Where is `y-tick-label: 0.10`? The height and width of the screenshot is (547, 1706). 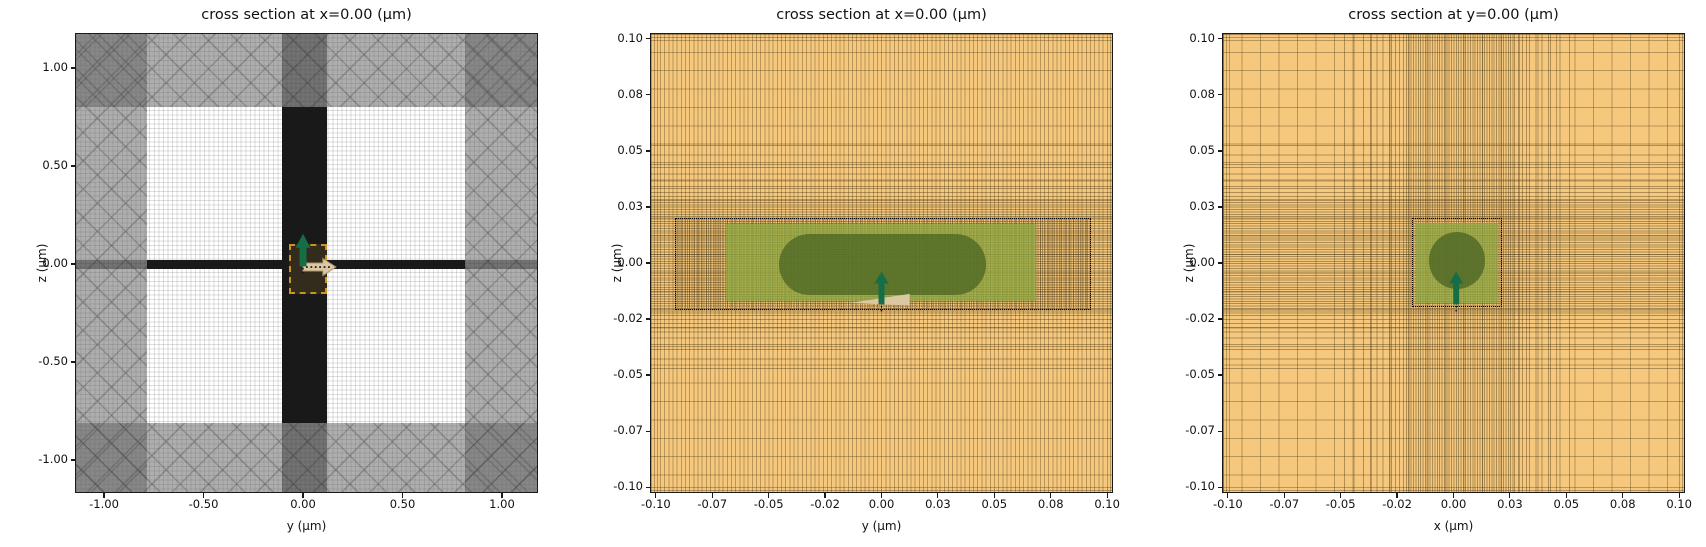
y-tick-label: 0.10 is located at coordinates (630, 37).